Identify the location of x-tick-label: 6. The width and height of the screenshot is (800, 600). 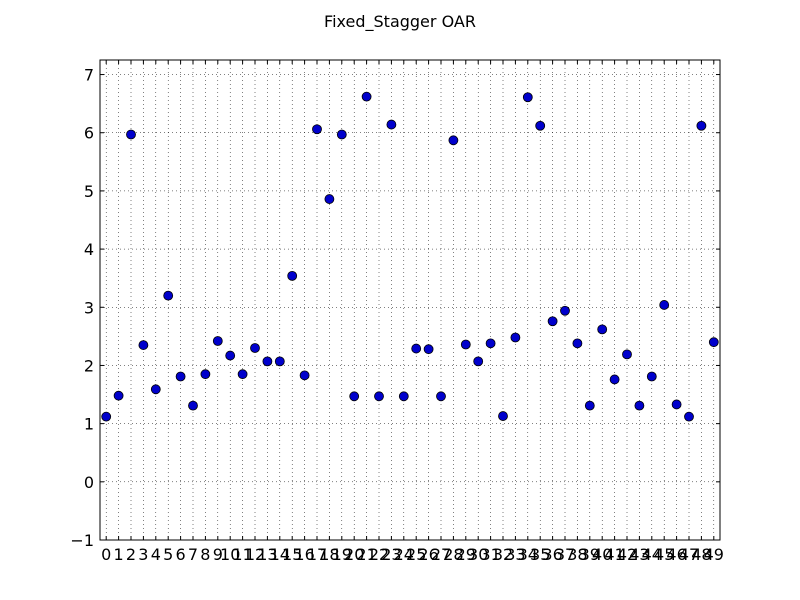
(181, 554).